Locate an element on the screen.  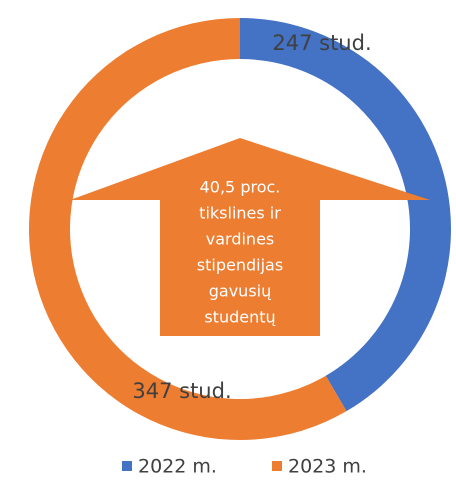
legend-label: 2023 m. is located at coordinates (327, 467).